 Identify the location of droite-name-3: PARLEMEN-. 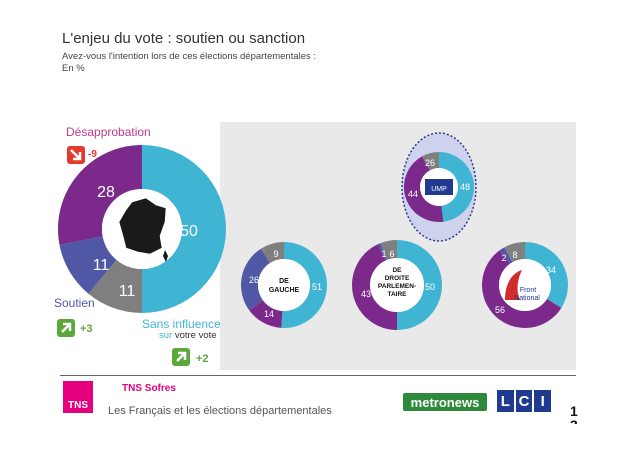
(397, 286).